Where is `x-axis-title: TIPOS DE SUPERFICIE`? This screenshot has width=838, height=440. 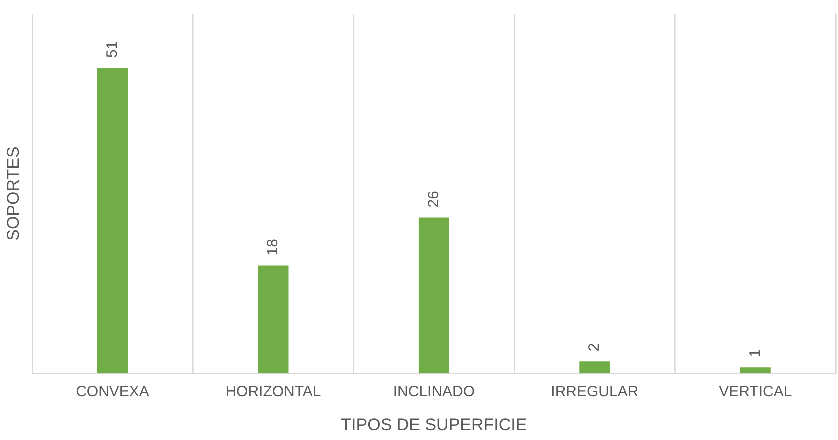 x-axis-title: TIPOS DE SUPERFICIE is located at coordinates (434, 424).